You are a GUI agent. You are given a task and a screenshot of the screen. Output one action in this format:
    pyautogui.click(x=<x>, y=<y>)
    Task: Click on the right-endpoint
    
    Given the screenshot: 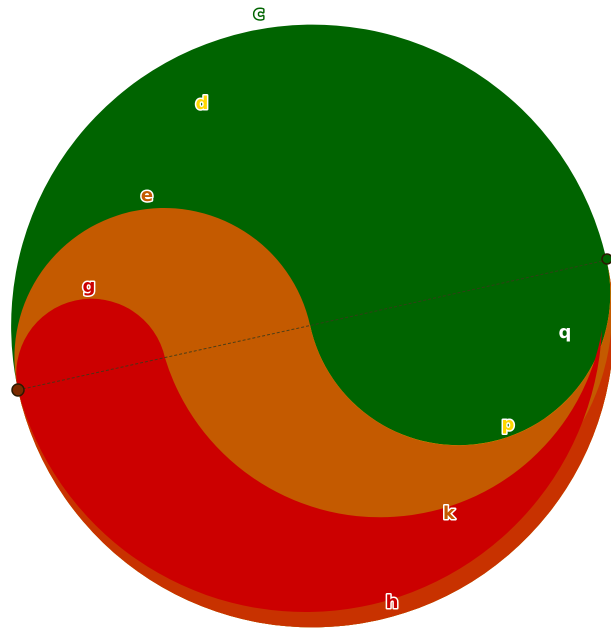 What is the action you would take?
    pyautogui.click(x=606, y=259)
    